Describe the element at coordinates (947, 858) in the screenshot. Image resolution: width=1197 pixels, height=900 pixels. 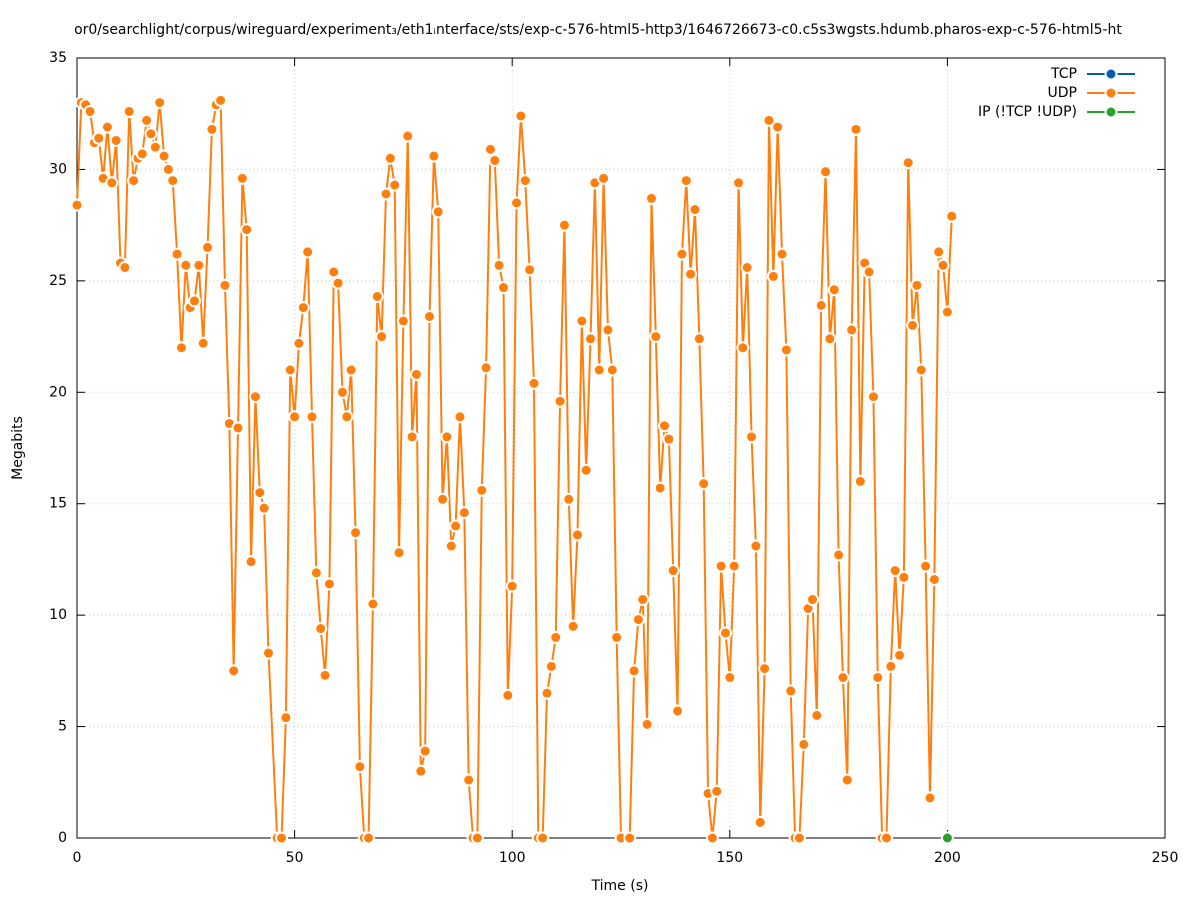
I see `x-tick-label: 200` at that location.